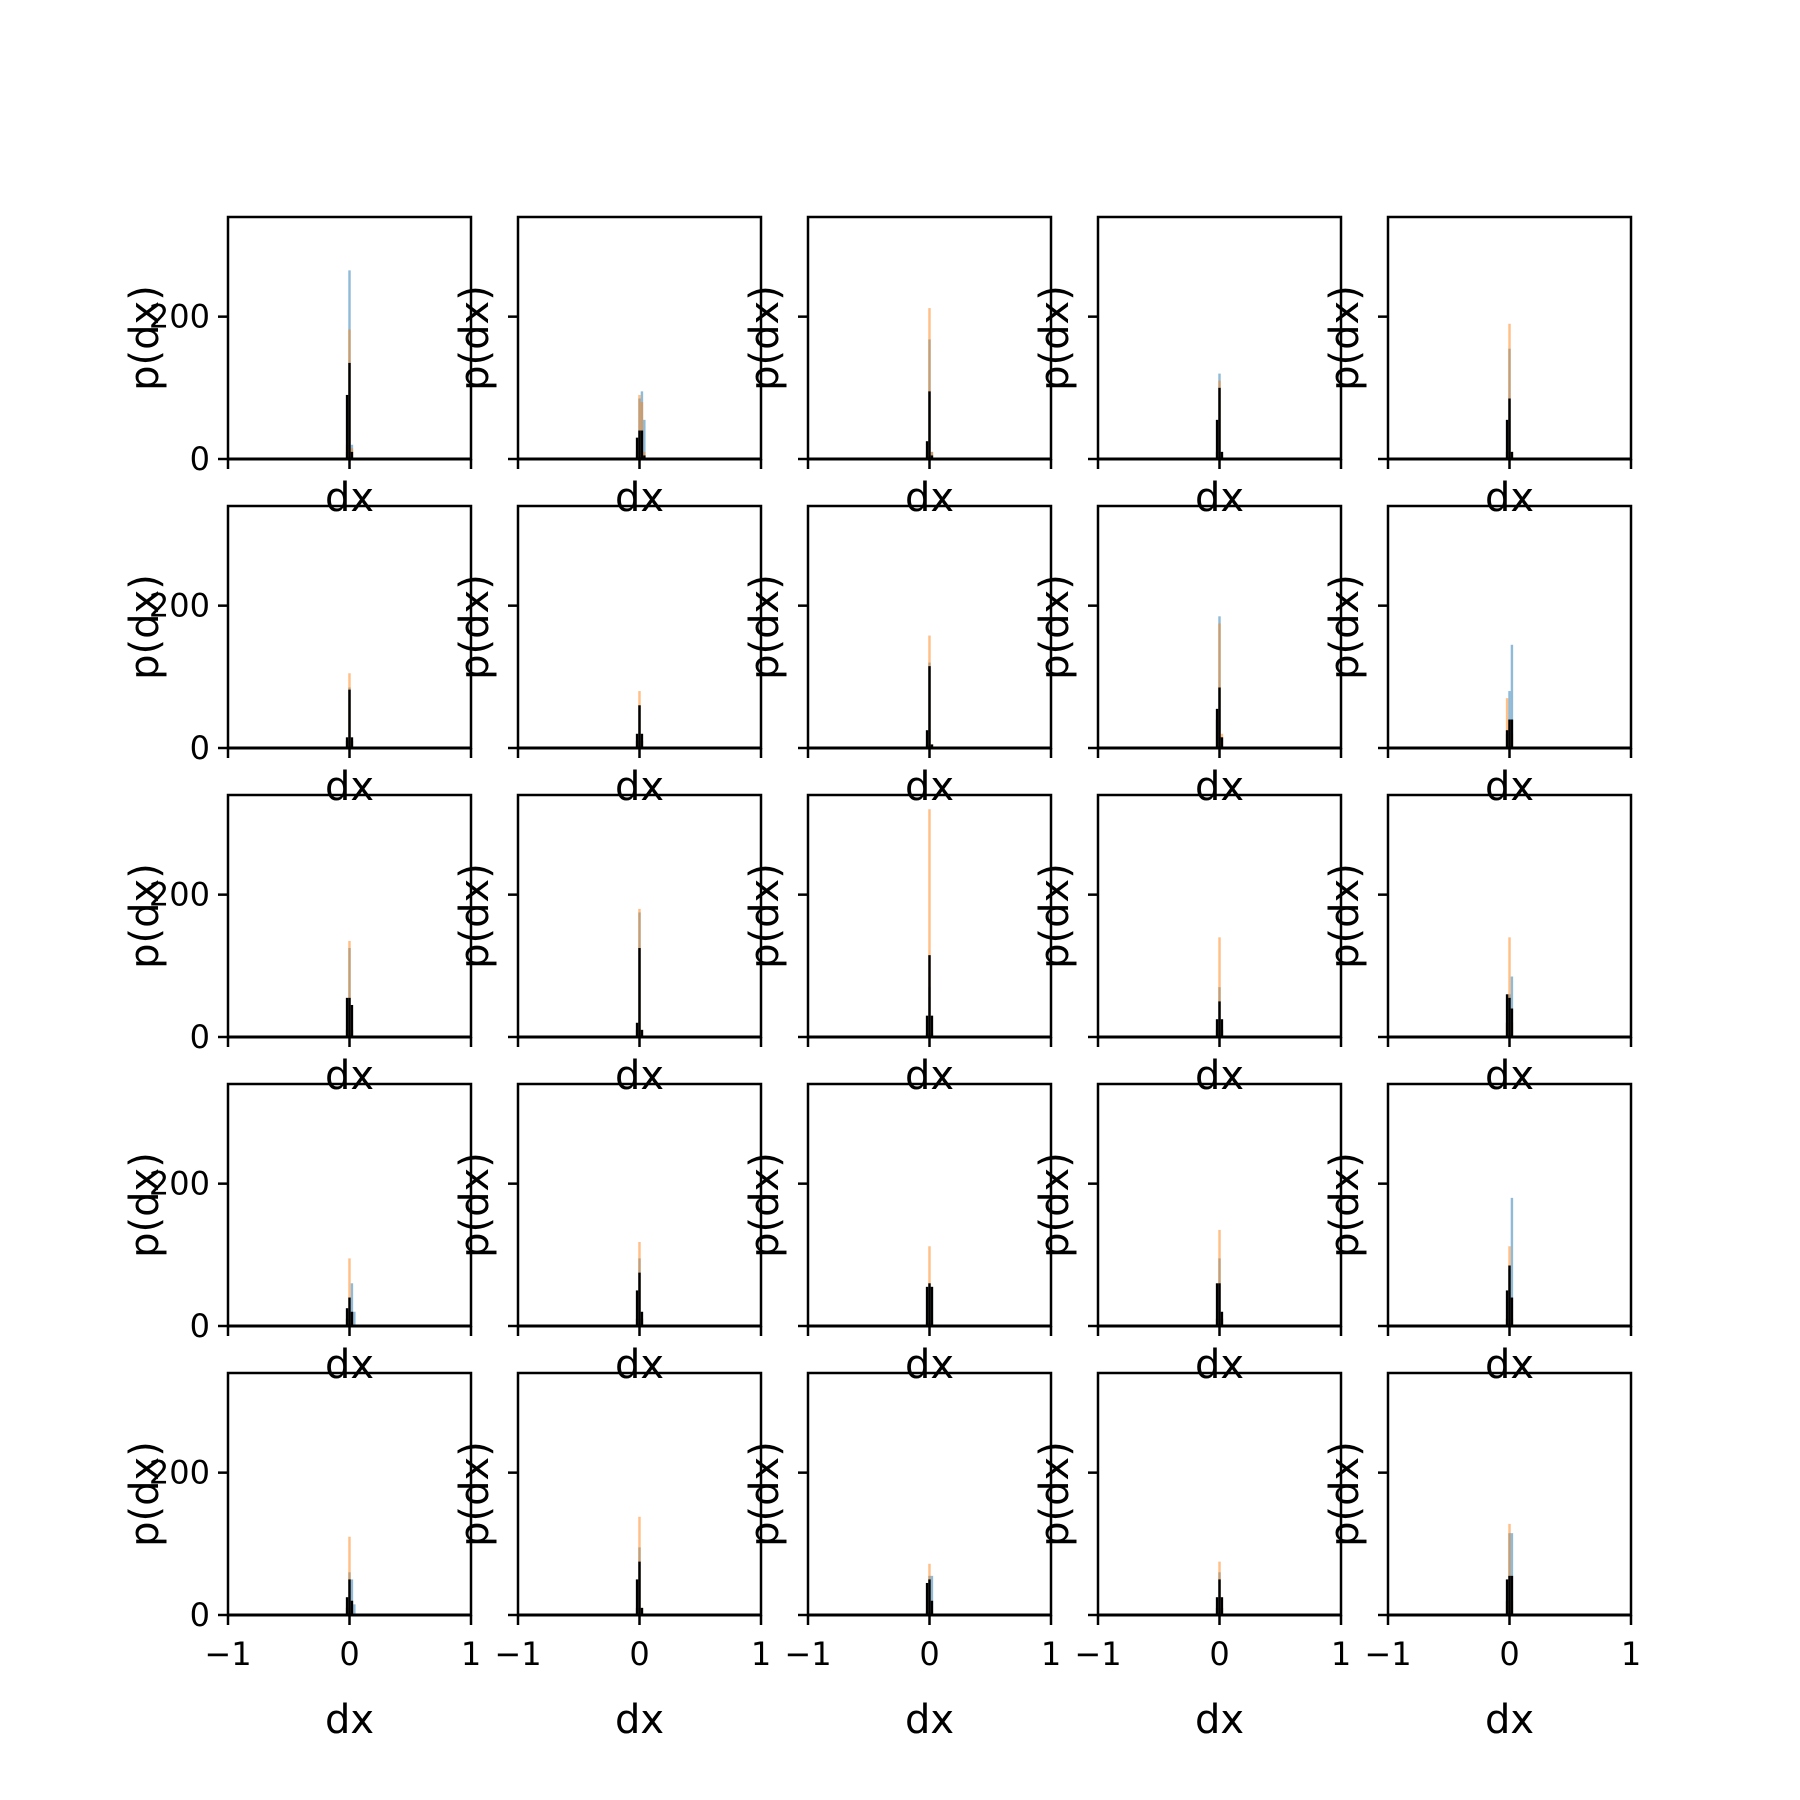  Describe the element at coordinates (1187, 368) in the screenshot. I see `subplot-1-4: dx p(dx)` at that location.